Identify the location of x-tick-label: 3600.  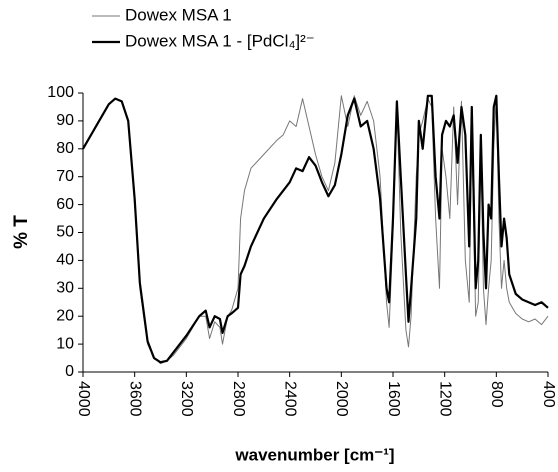
(134, 399).